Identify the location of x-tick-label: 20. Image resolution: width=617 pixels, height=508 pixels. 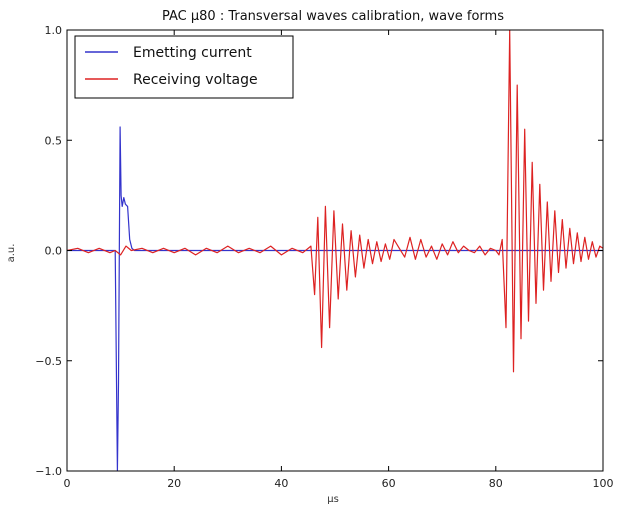
(174, 483).